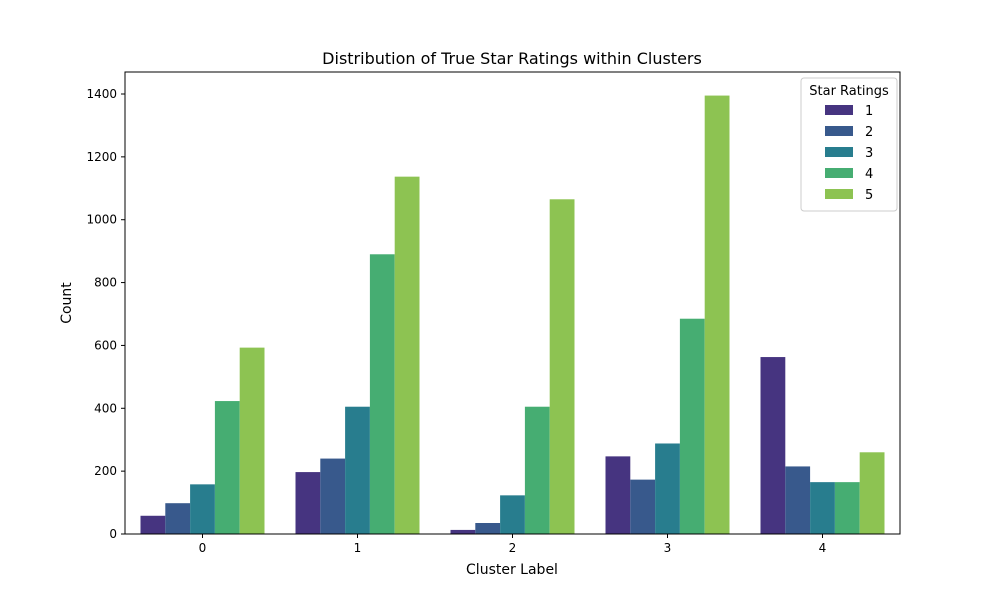  I want to click on y-tick-label: 600, so click(105, 345).